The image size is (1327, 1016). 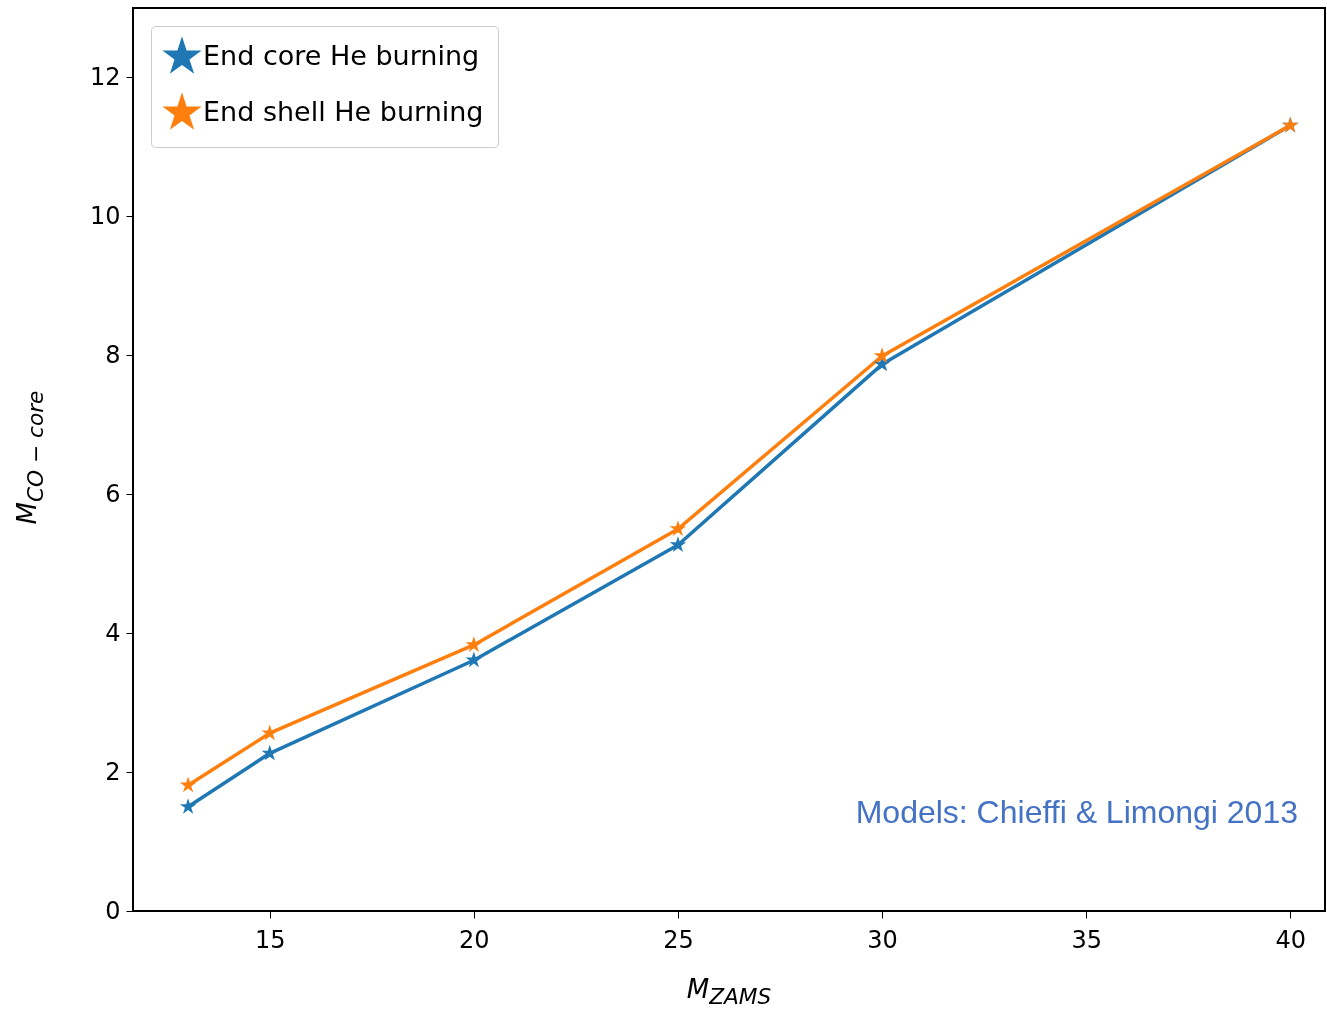 I want to click on y-tick-label: 2, so click(x=113, y=771).